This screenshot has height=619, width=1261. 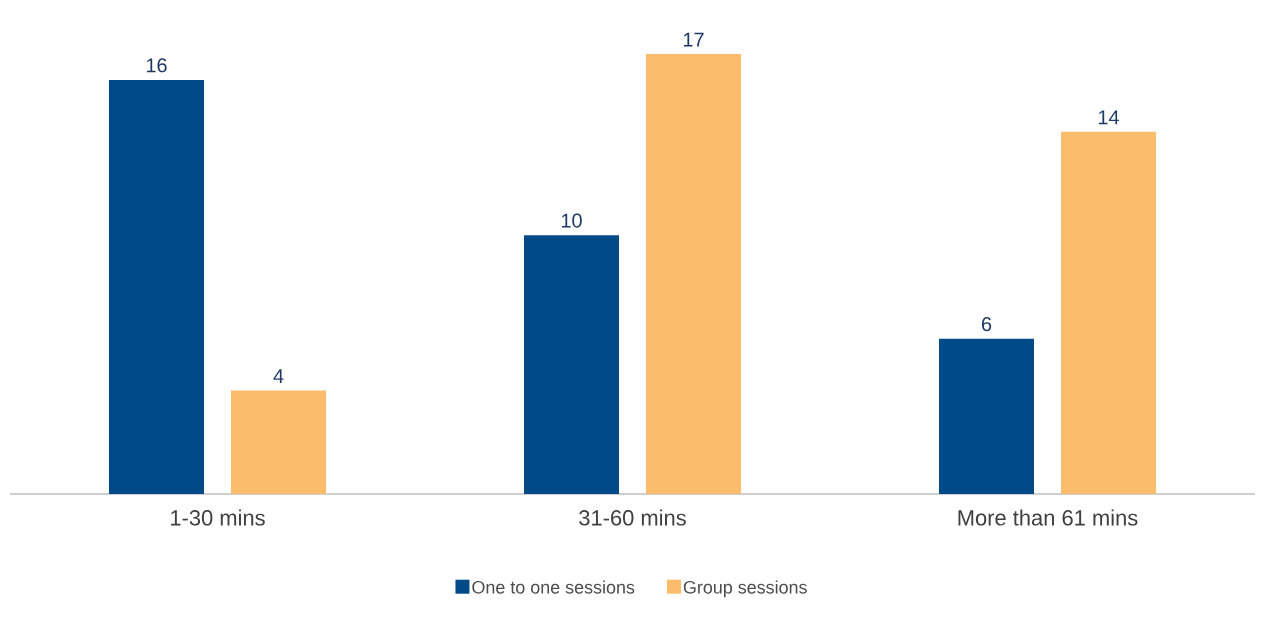 What do you see at coordinates (632, 517) in the screenshot?
I see `x-tick-label: 31-60 mins` at bounding box center [632, 517].